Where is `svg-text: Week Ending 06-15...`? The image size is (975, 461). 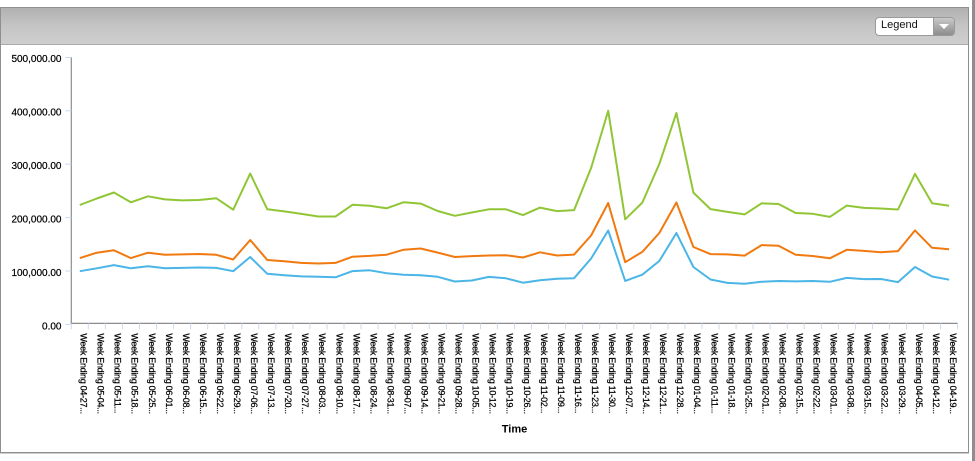
svg-text: Week Ending 06-15... is located at coordinates (203, 373).